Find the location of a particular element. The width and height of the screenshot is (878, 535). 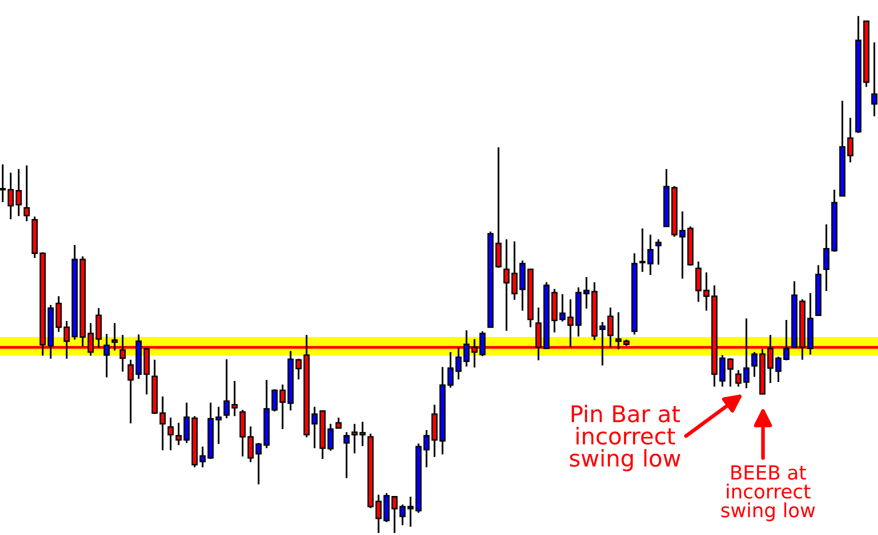

annotation: Pin Bar at incorrect swing low is located at coordinates (625, 438).